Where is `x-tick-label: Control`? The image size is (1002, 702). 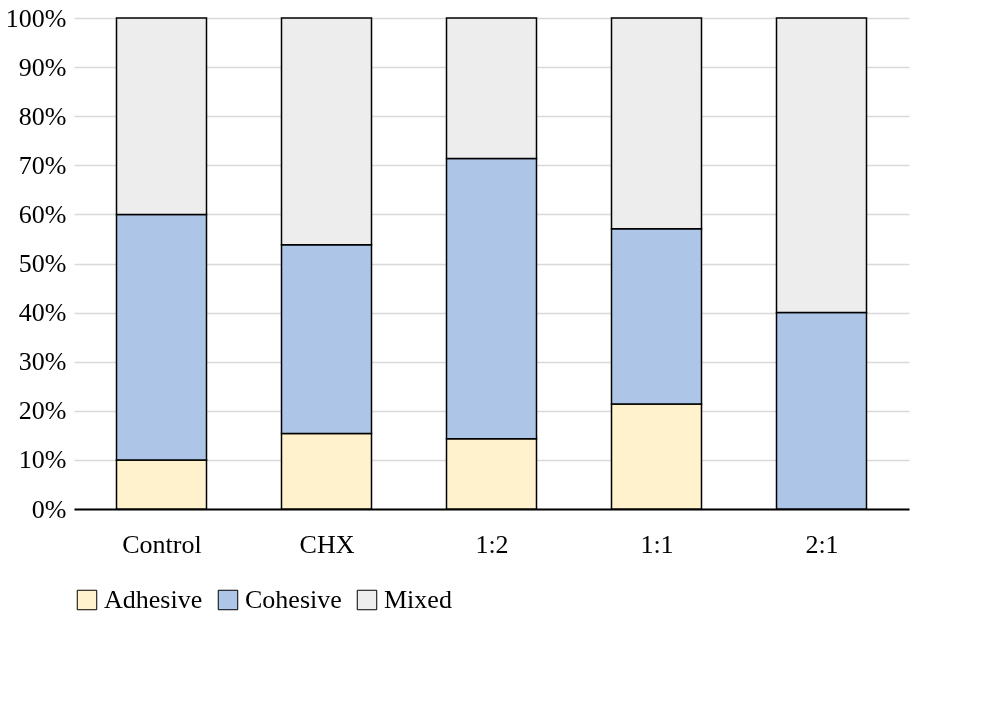
x-tick-label: Control is located at coordinates (162, 544).